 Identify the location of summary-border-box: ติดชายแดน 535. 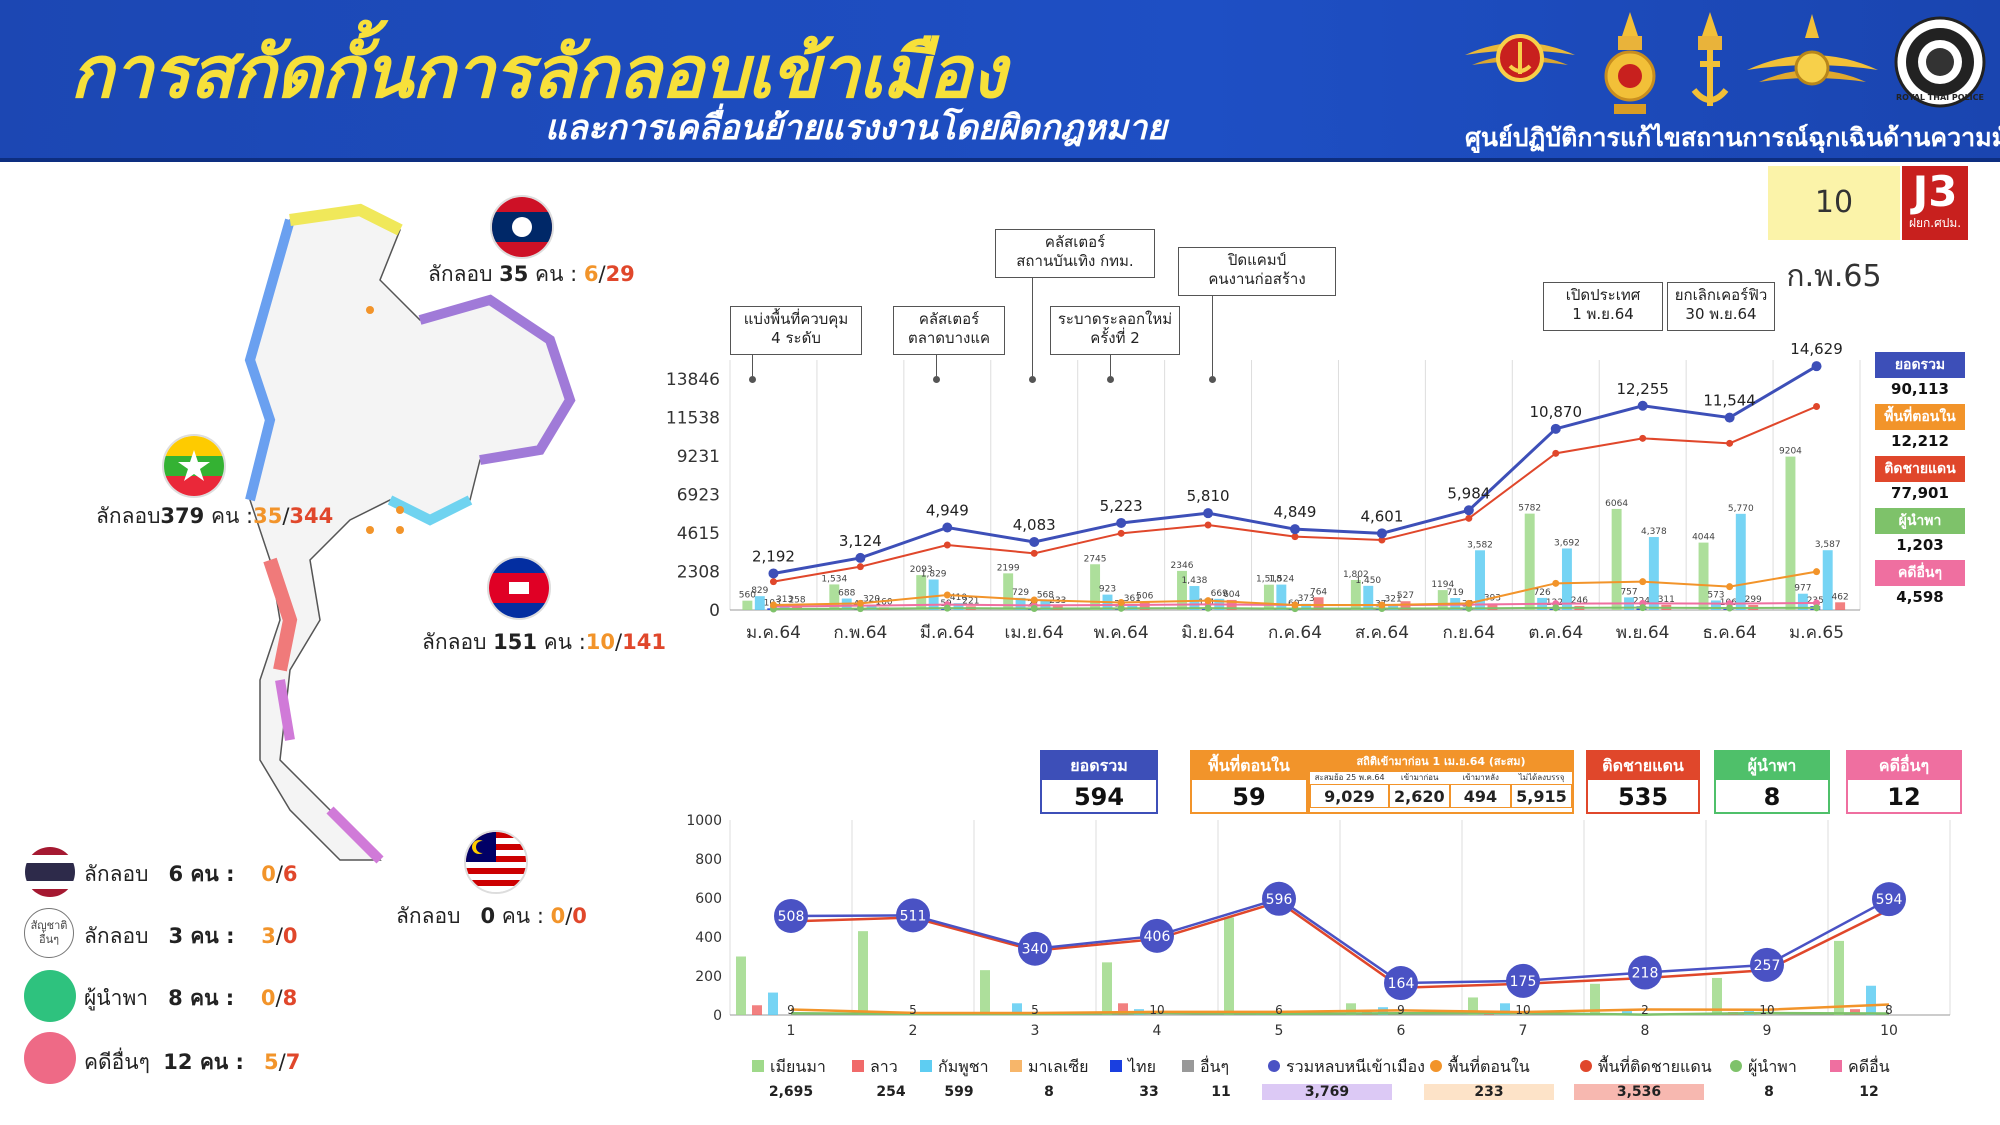
(1643, 782).